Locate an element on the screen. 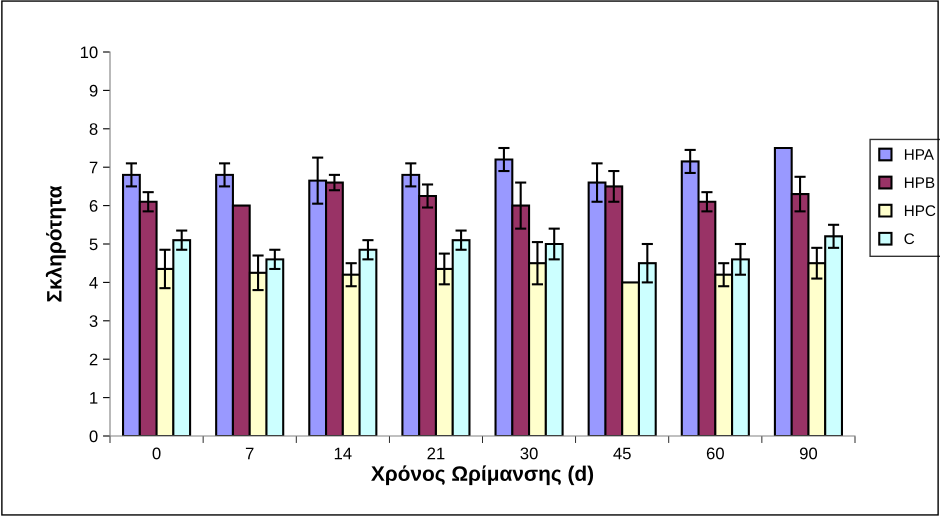 Image resolution: width=940 pixels, height=516 pixels. legend-label: C is located at coordinates (909, 238).